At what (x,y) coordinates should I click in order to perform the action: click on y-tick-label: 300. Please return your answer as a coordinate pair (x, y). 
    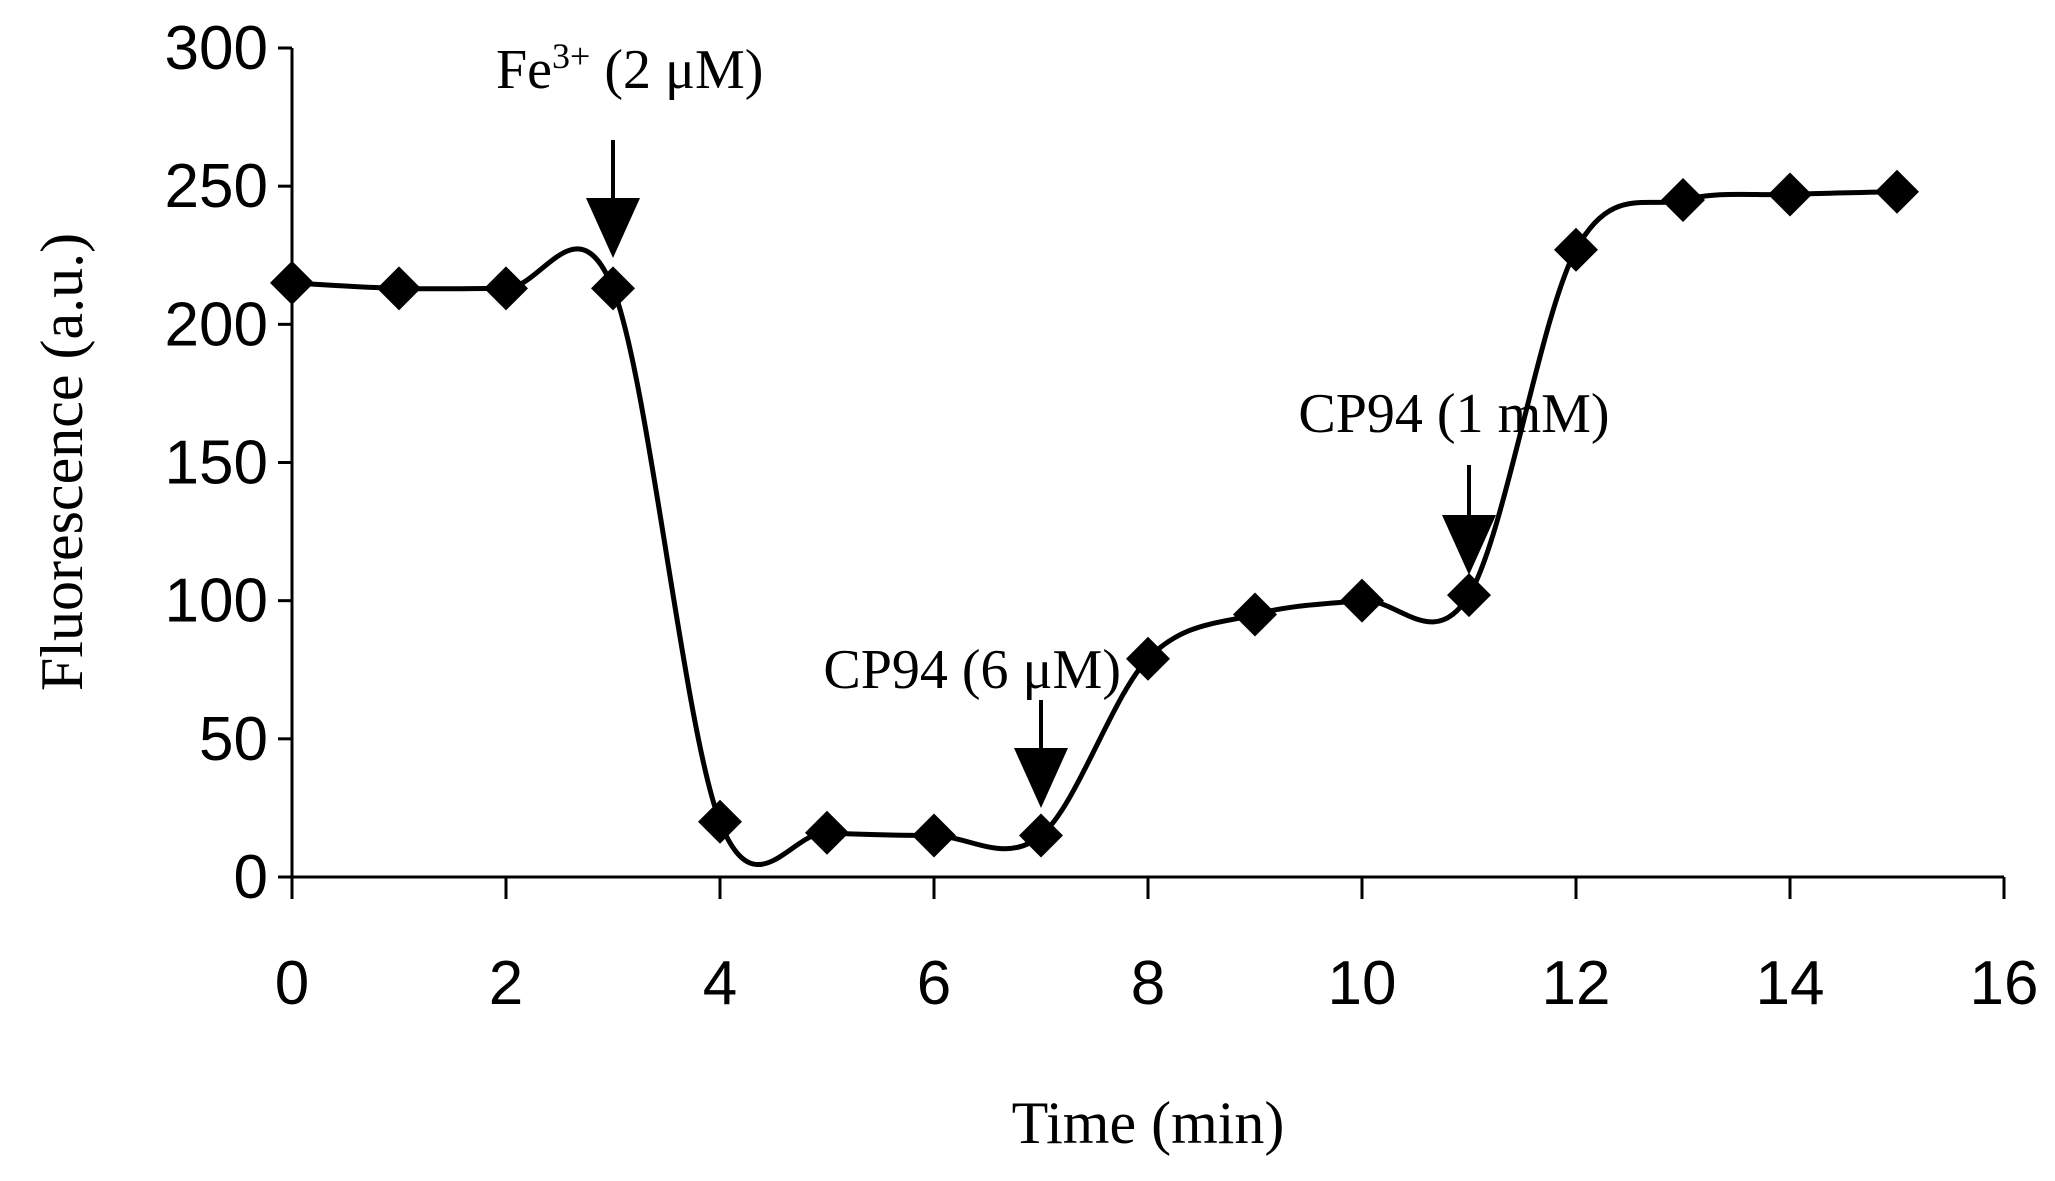
    Looking at the image, I should click on (216, 48).